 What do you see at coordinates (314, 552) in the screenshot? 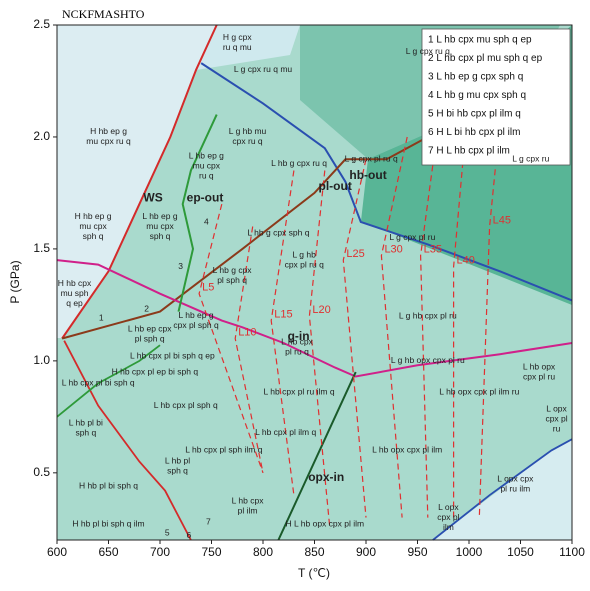
I see `x-tick-label: 850` at bounding box center [314, 552].